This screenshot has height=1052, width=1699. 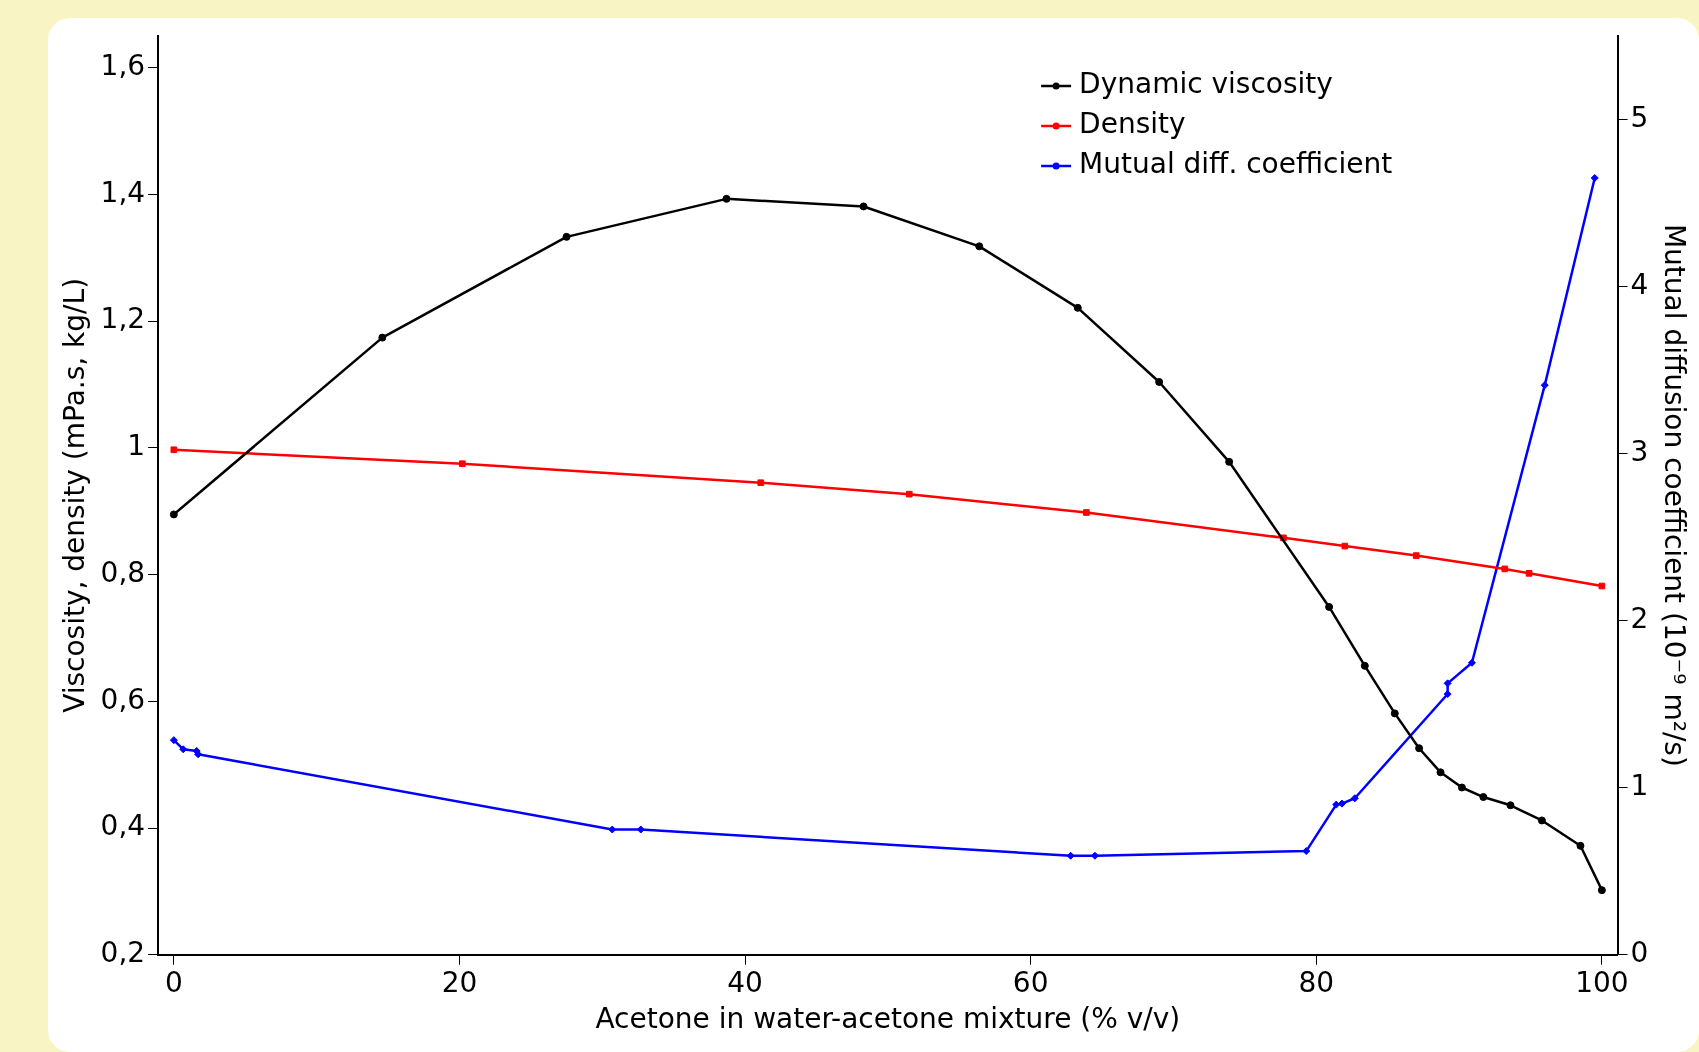 I want to click on y-tick-label: 0,6, so click(x=123, y=699).